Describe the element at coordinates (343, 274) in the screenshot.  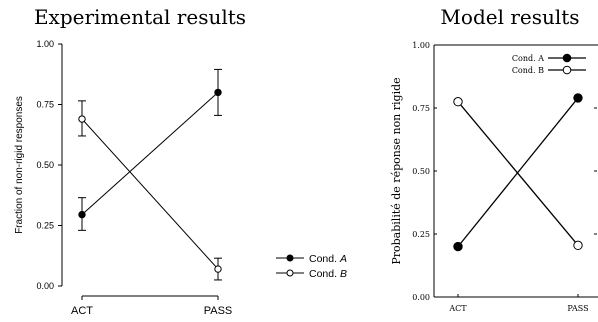
I see `legend-label-letter: B` at that location.